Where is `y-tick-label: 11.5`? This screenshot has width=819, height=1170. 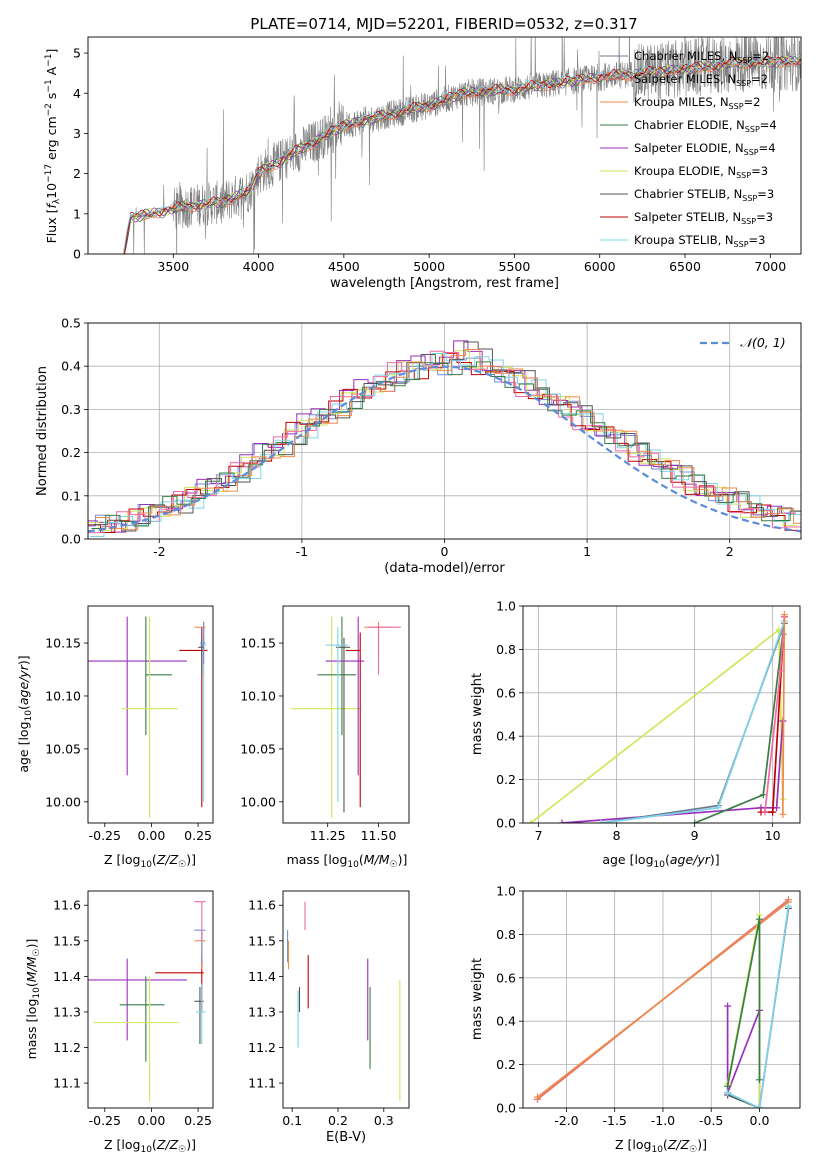 y-tick-label: 11.5 is located at coordinates (262, 940).